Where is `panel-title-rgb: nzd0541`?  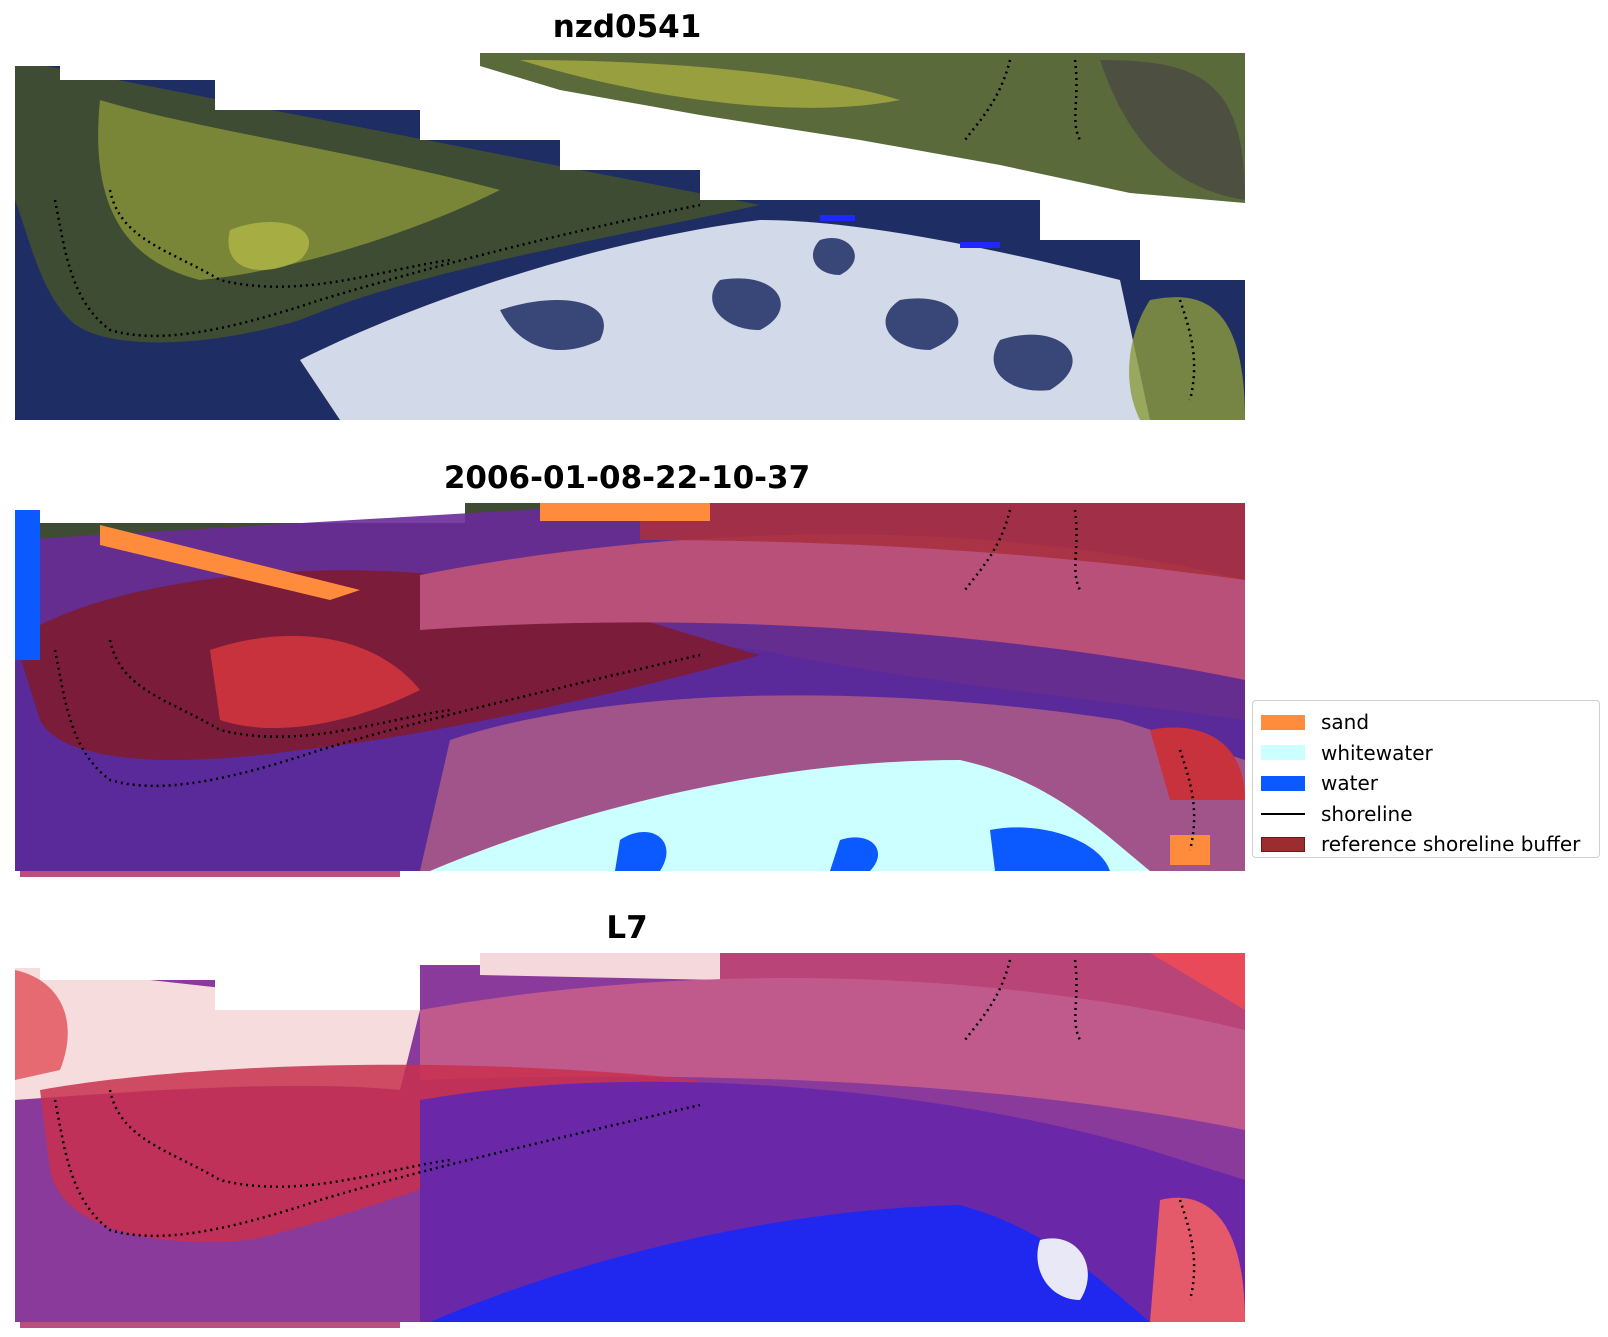
panel-title-rgb: nzd0541 is located at coordinates (627, 27).